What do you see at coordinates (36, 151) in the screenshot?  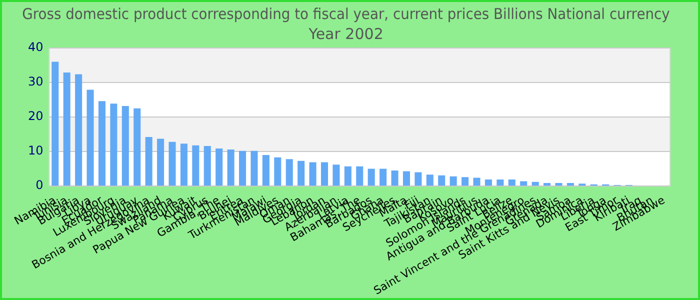 I see `y-tick-label: 10` at bounding box center [36, 151].